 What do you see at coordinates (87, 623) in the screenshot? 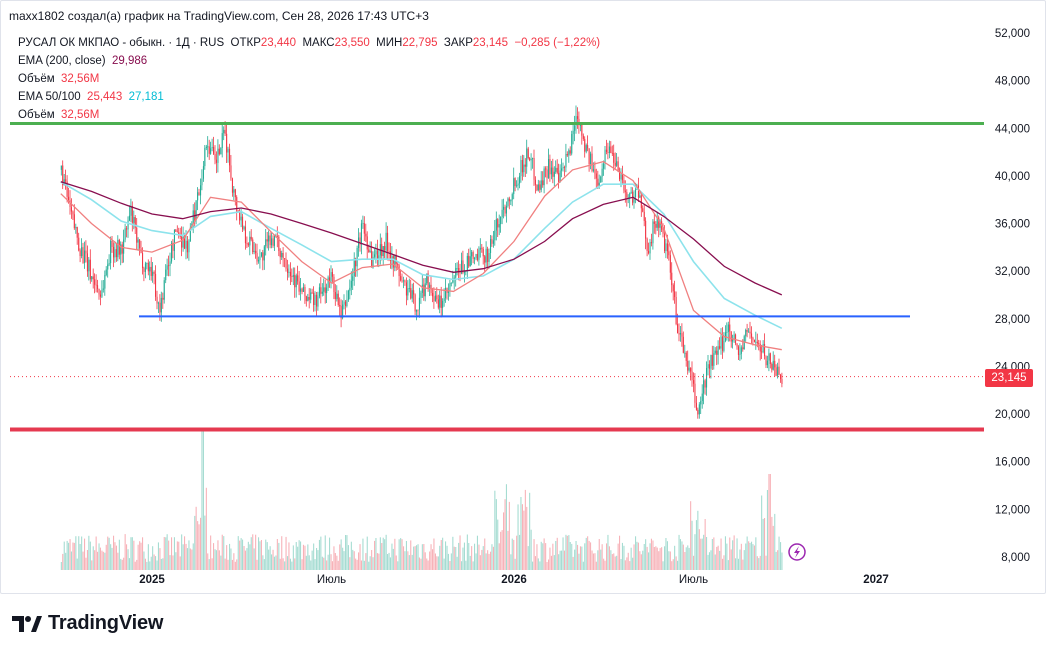
I see `tradingview-logo: TradingView` at bounding box center [87, 623].